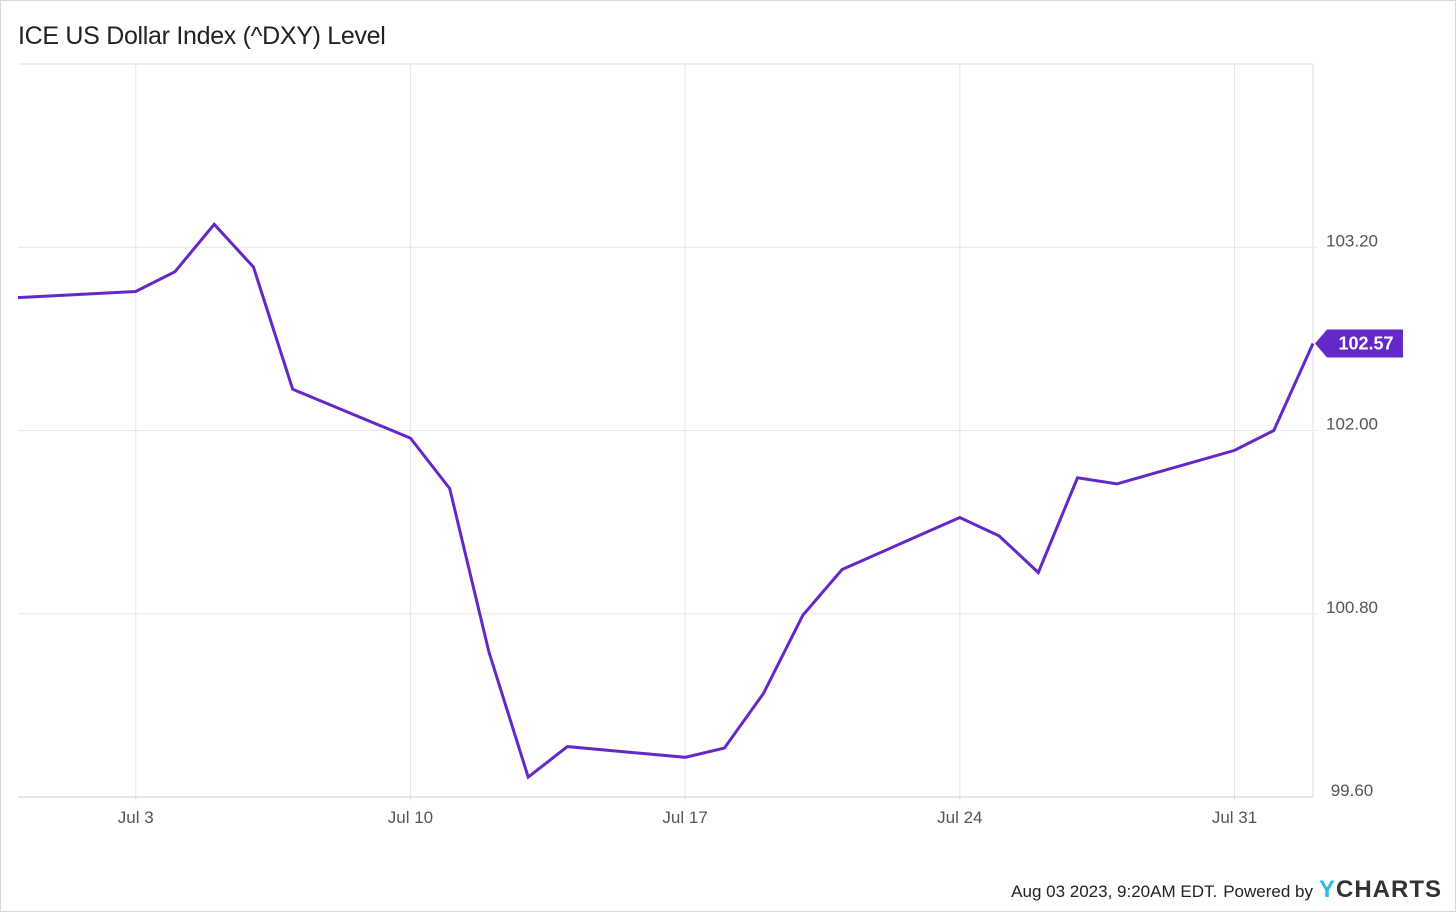 The width and height of the screenshot is (1456, 912). What do you see at coordinates (410, 817) in the screenshot?
I see `x-tick-label: Jul 10` at bounding box center [410, 817].